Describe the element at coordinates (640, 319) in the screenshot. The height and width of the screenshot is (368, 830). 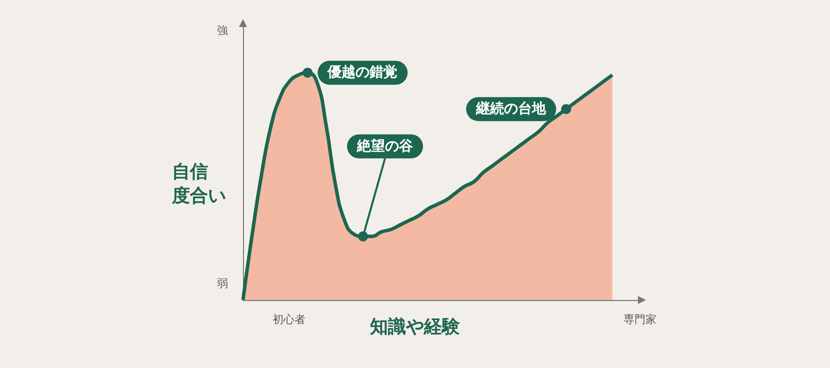
I see `x-tick-label: 専門家` at that location.